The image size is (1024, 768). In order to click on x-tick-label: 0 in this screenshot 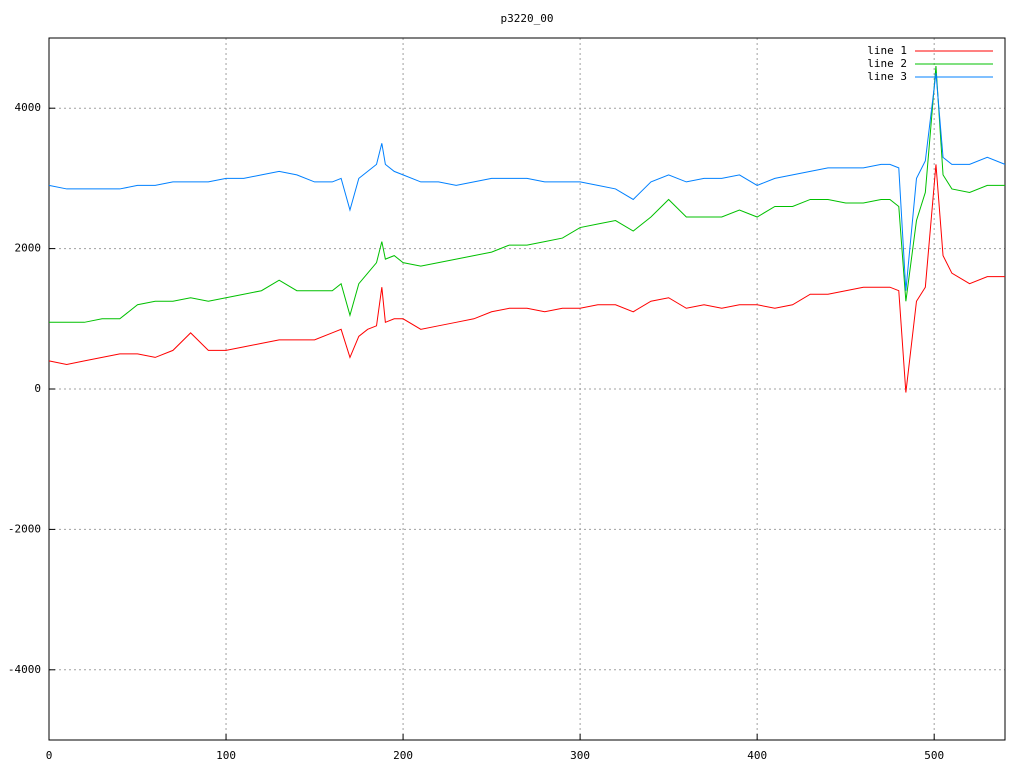, I will do `click(49, 755)`.